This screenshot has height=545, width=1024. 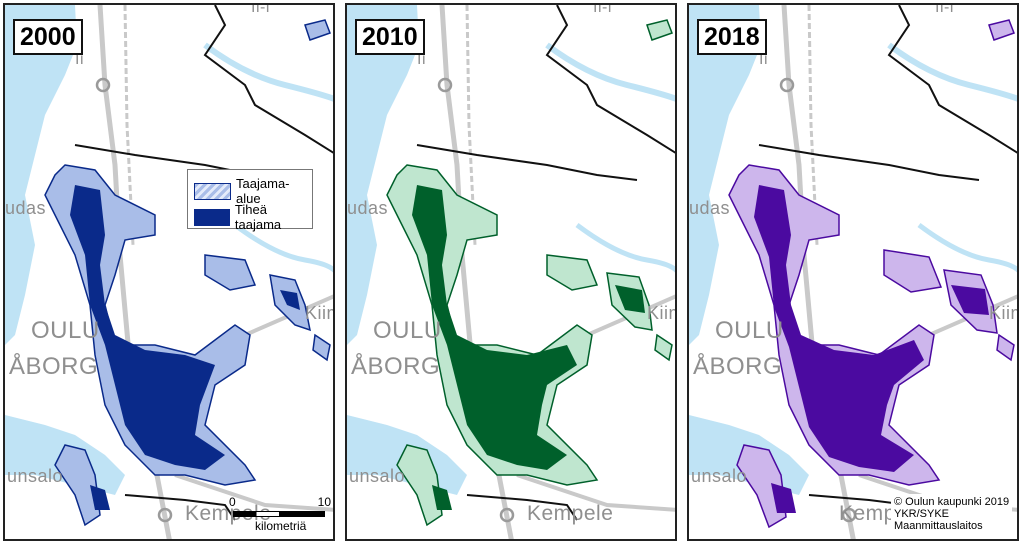 I want to click on credit-line-3: Maanmittauslaitos, so click(x=938, y=526).